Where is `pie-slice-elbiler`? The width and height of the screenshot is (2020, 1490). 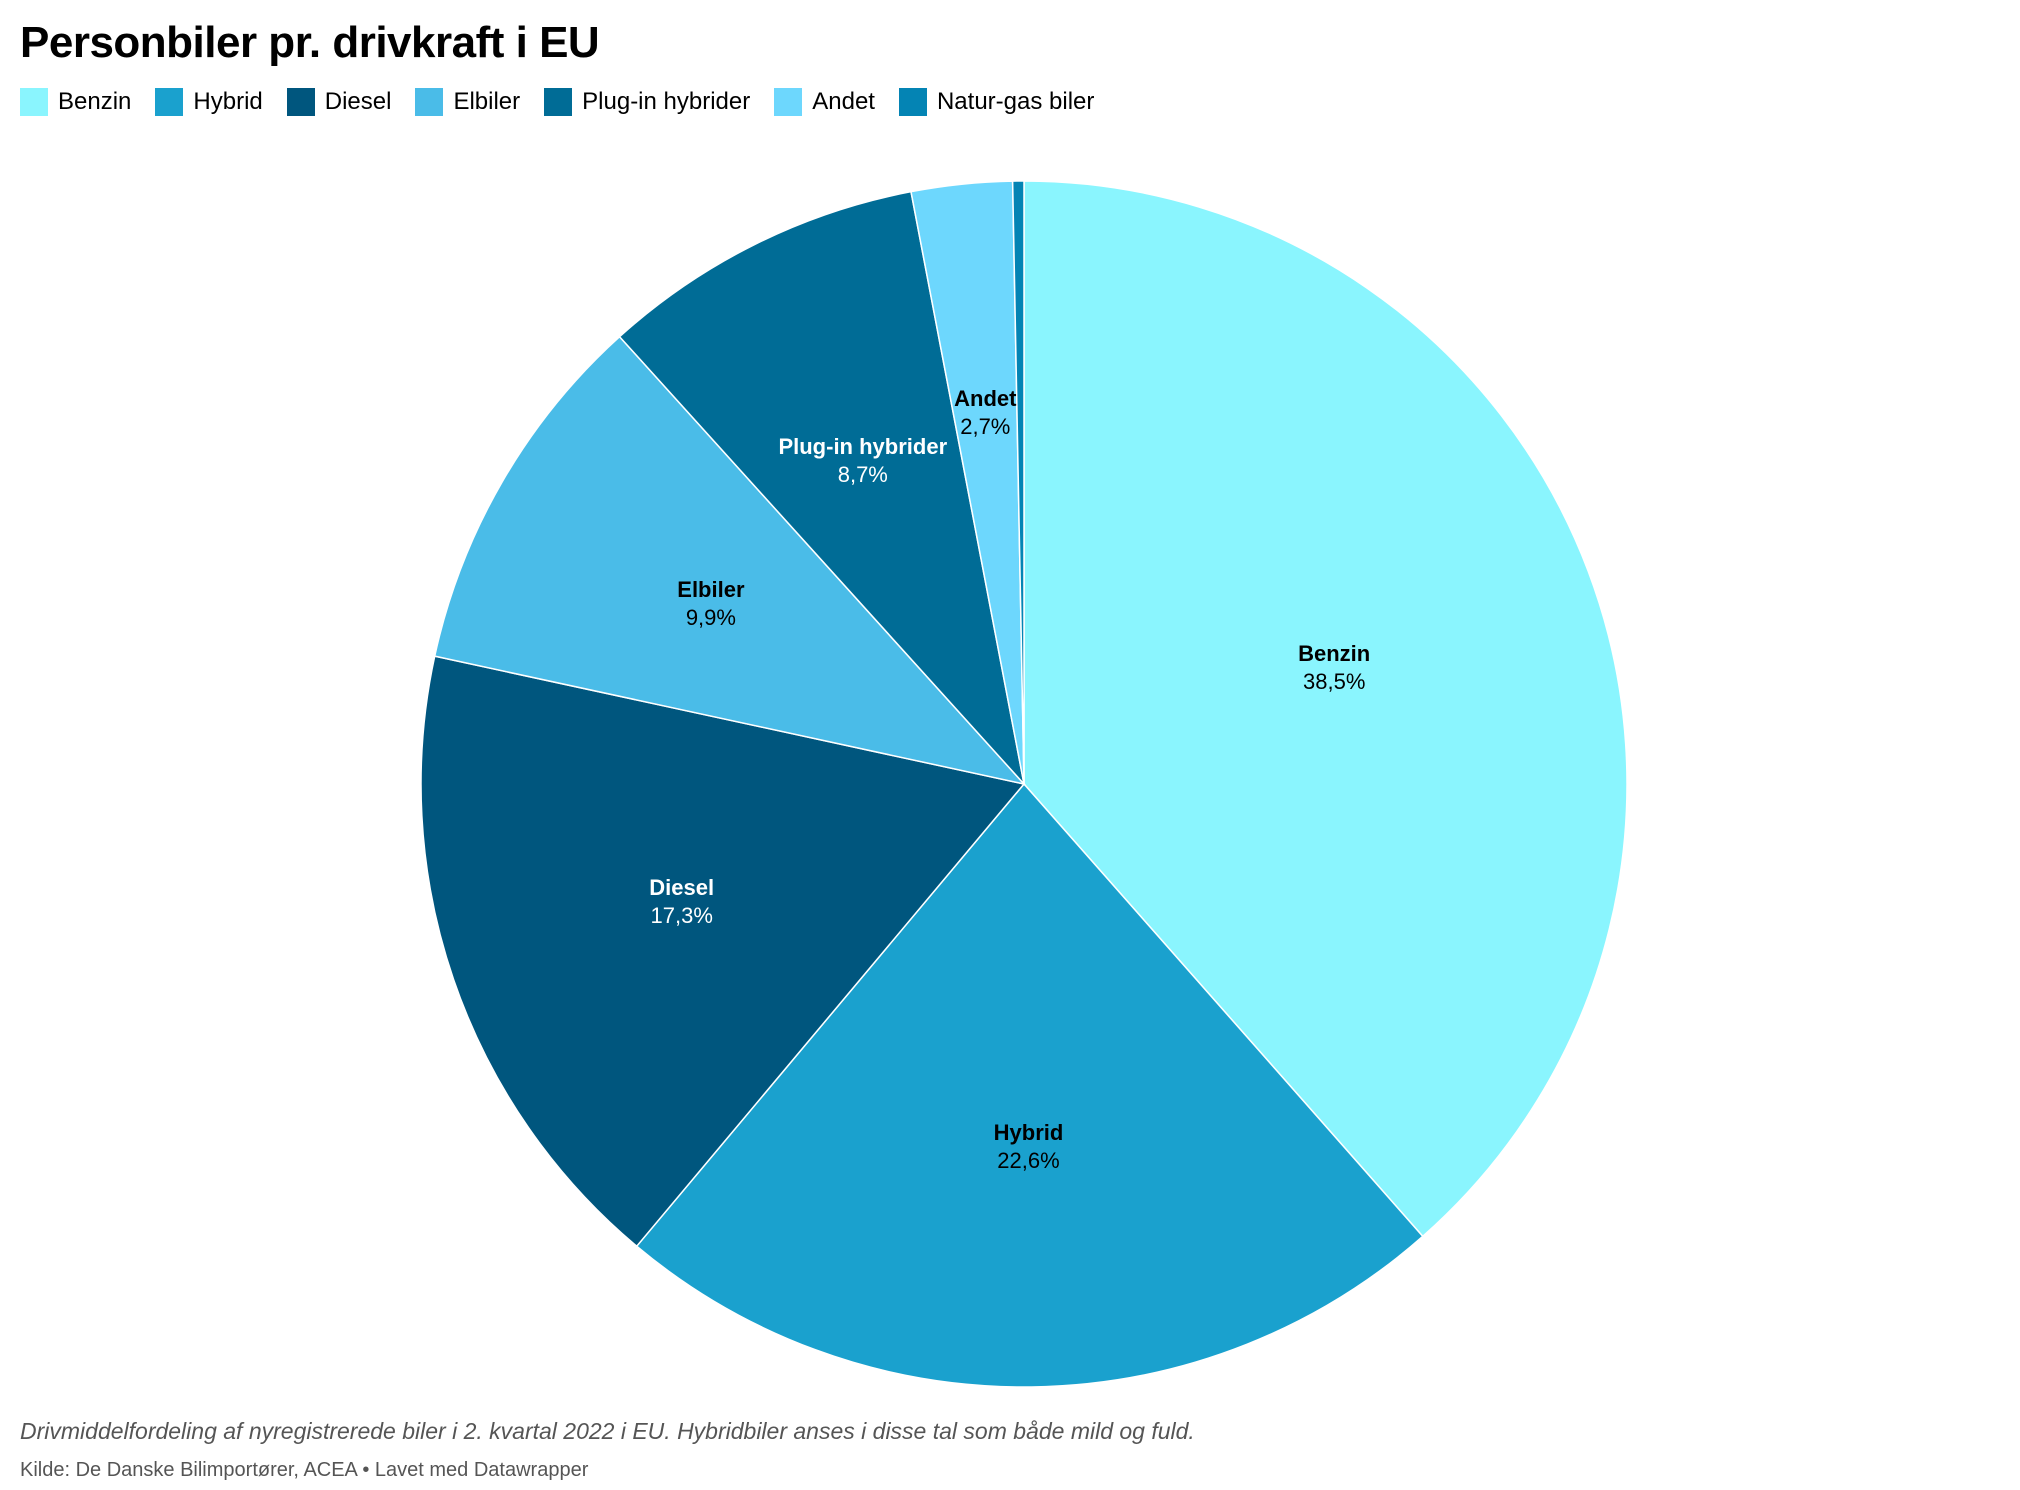
pie-slice-elbiler is located at coordinates (730, 560).